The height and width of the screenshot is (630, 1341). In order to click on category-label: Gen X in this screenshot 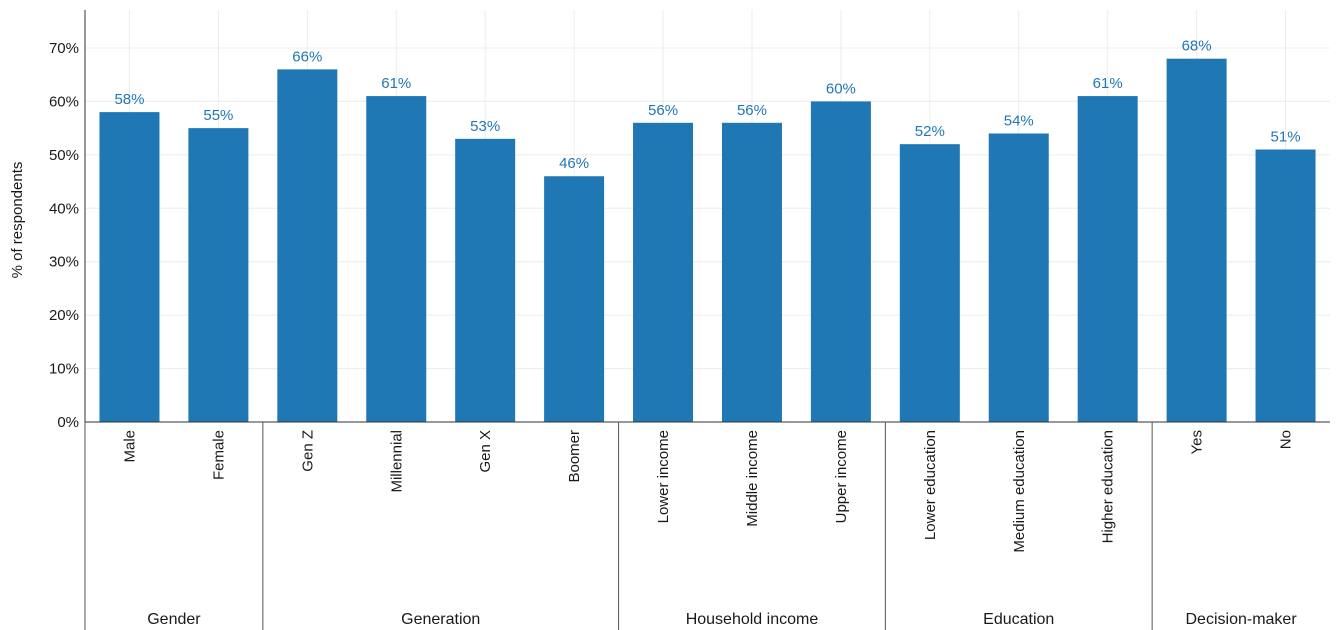, I will do `click(485, 451)`.